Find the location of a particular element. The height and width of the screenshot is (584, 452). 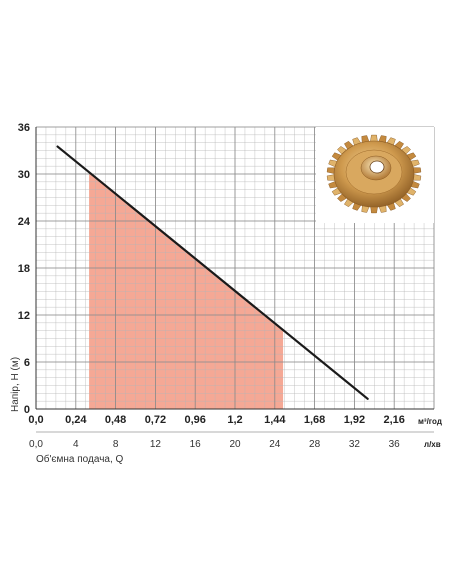

x-axis-label: Об'ємна подача, Q is located at coordinates (80, 459).